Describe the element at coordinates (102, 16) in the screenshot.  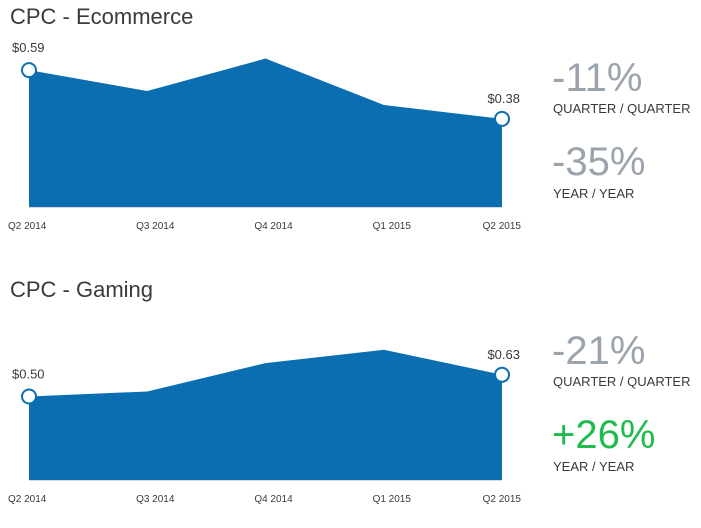
I see `chart-title: CPC - Ecommerce` at that location.